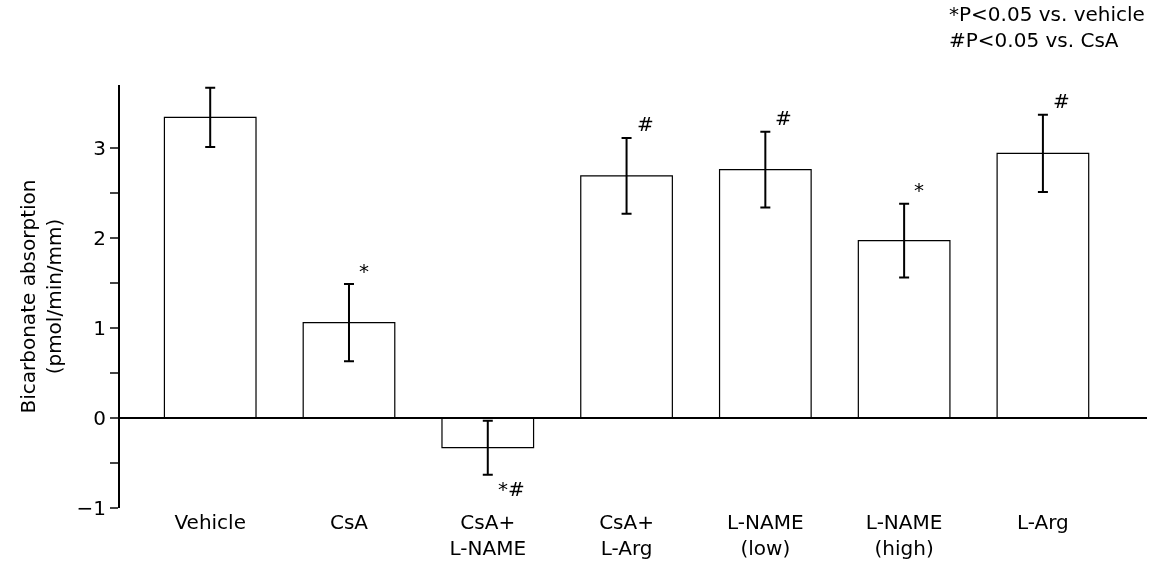  I want to click on y-tick-label: −1, so click(91, 508).